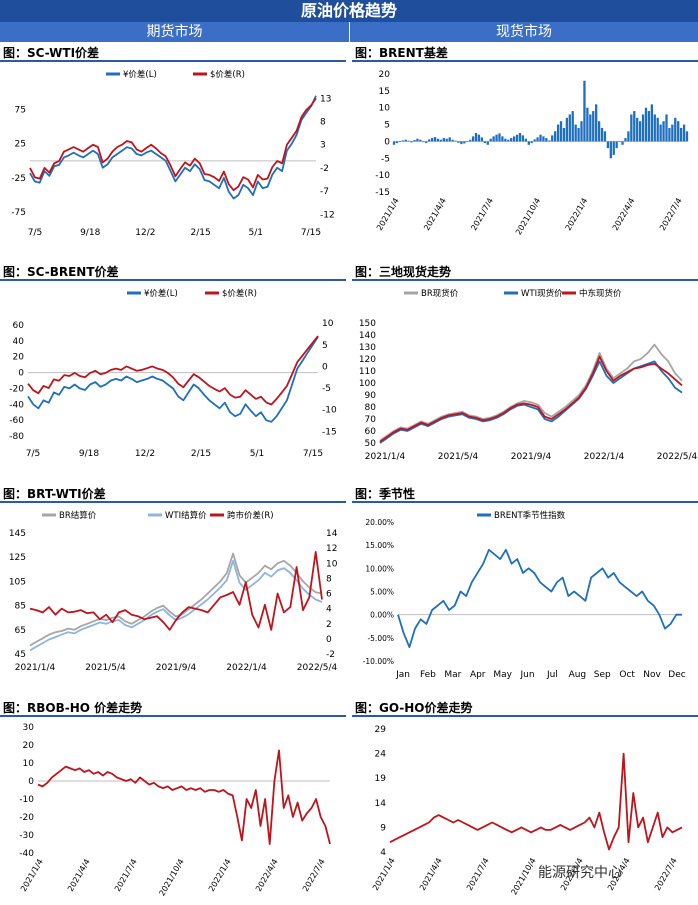 This screenshot has width=698, height=905. I want to click on x-tick-label: Oct, so click(627, 675).